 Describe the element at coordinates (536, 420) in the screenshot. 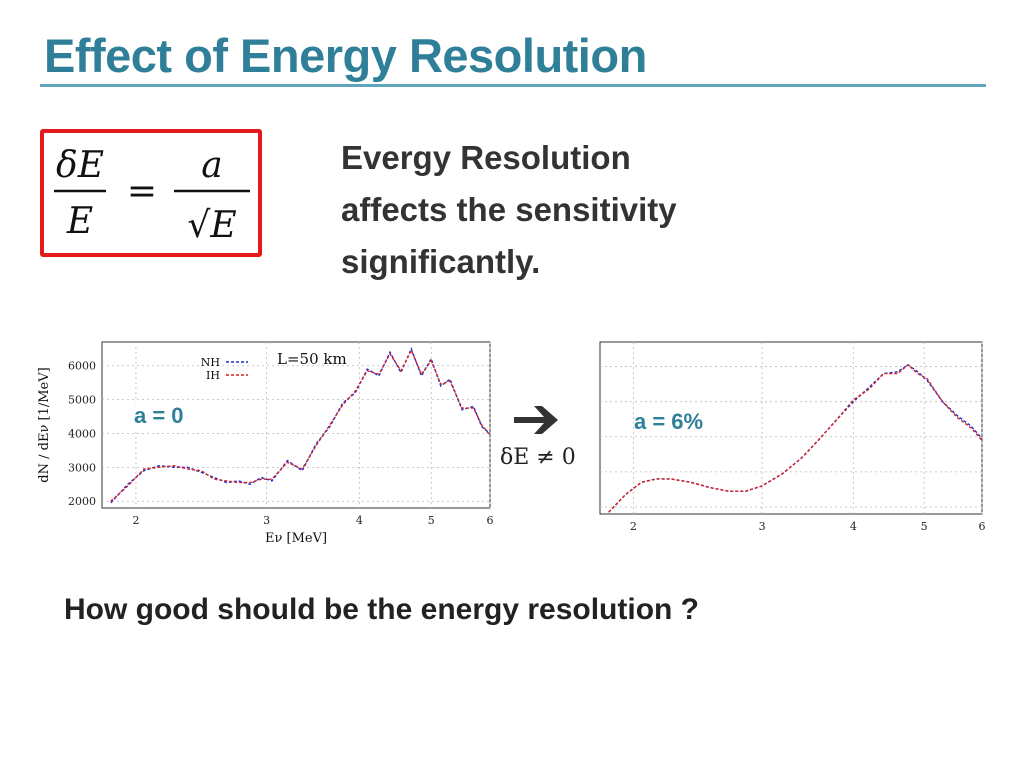

I see `right-arrow-icon` at that location.